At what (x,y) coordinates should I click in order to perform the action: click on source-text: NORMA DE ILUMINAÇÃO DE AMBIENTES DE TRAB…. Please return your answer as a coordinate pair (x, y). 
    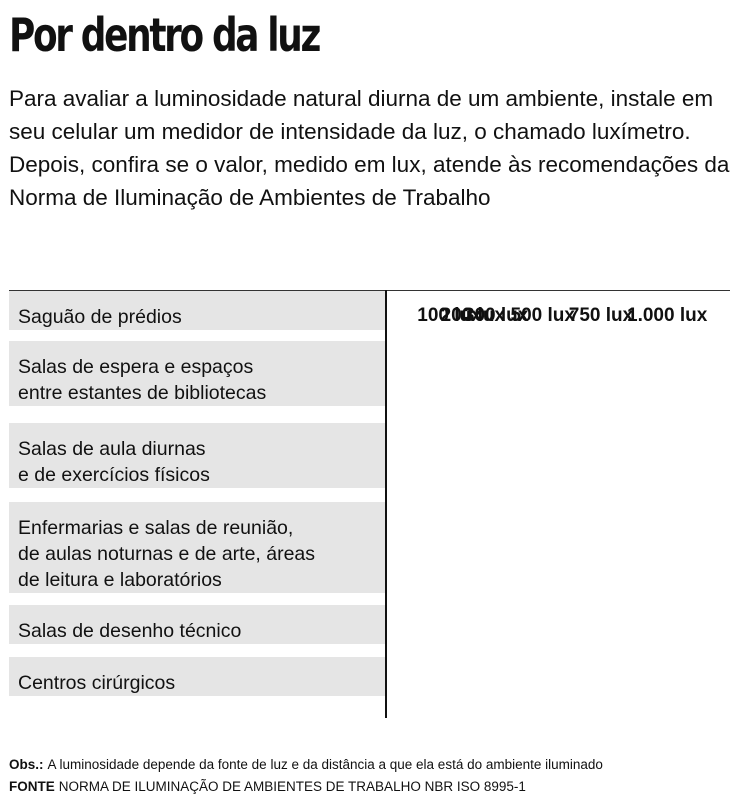
    Looking at the image, I should click on (292, 786).